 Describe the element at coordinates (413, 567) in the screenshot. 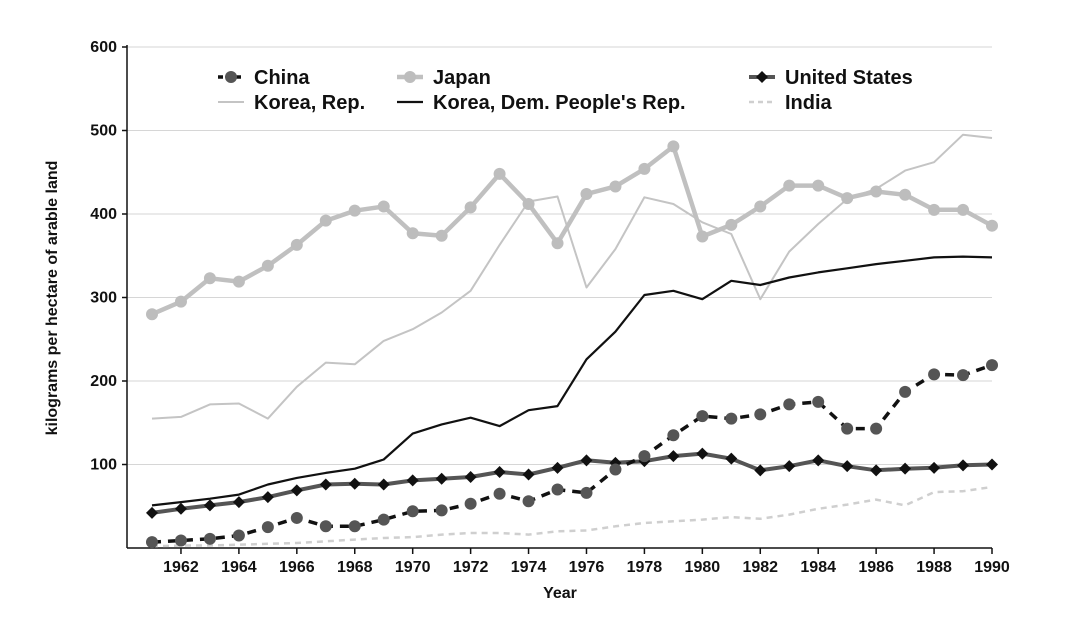

I see `x-tick-label-1970: 1970` at that location.